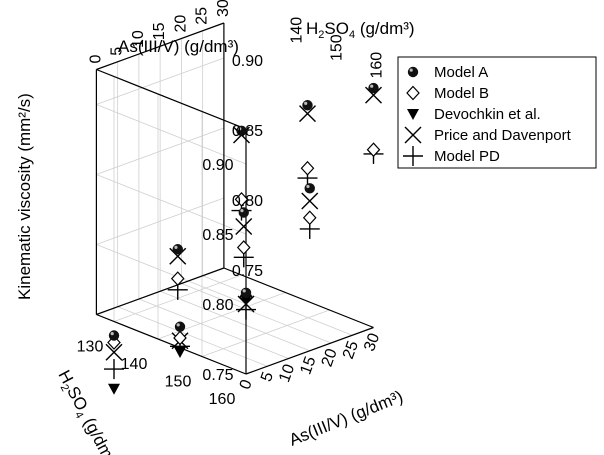 Image resolution: width=604 pixels, height=455 pixels. What do you see at coordinates (345, 418) in the screenshot?
I see `as-bottom-axis-label: As(III/V) (g/dm³)` at bounding box center [345, 418].